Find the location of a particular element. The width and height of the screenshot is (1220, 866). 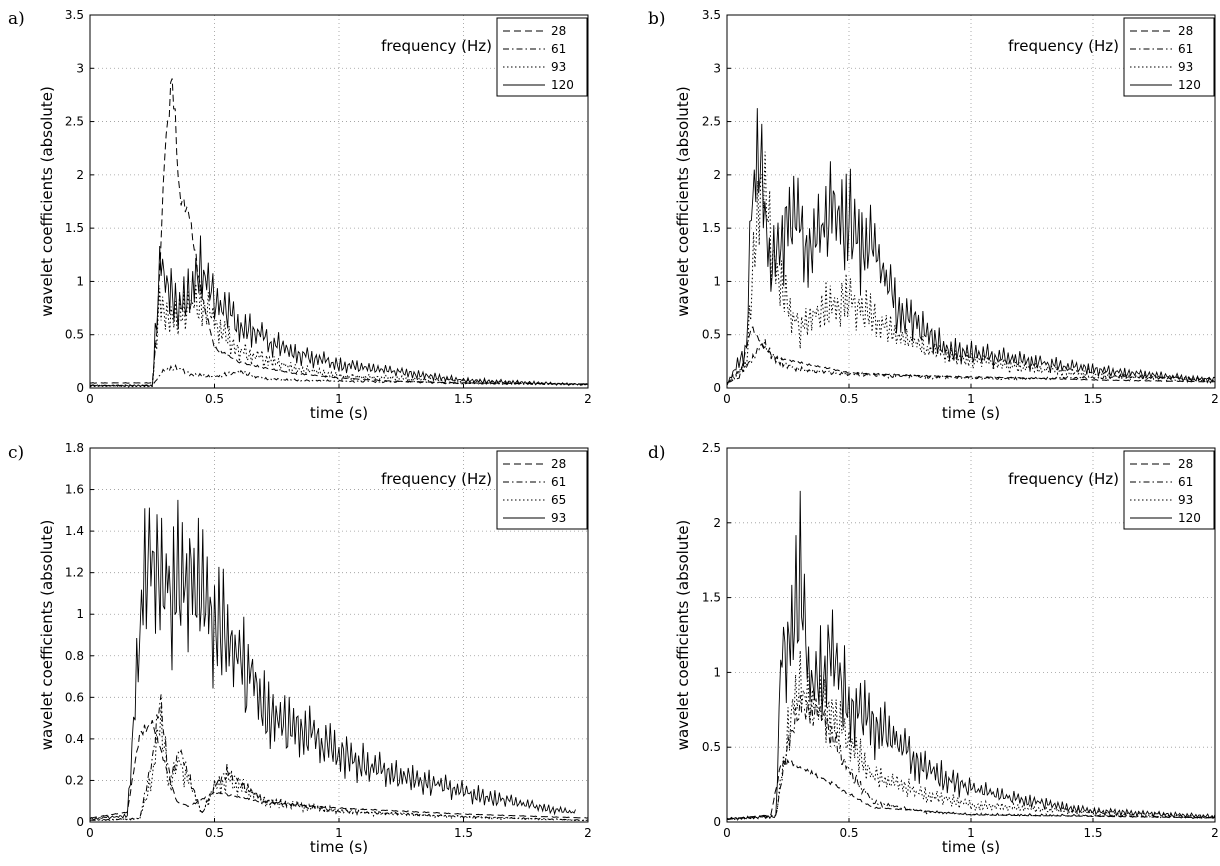

y-tick-label: 0.2 is located at coordinates (74, 780).